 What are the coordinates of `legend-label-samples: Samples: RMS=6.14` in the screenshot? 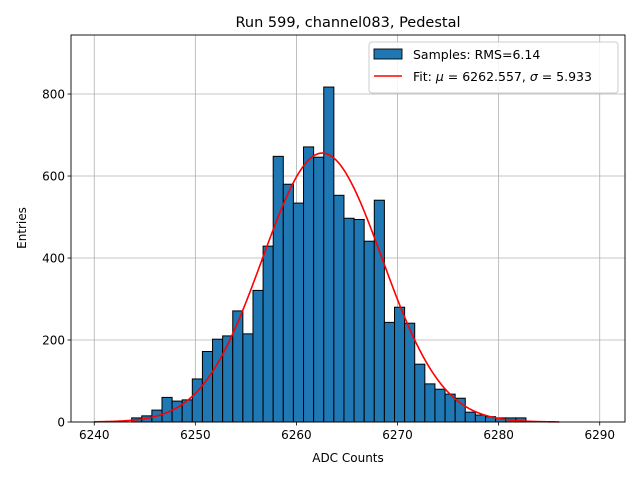 It's located at (476, 54).